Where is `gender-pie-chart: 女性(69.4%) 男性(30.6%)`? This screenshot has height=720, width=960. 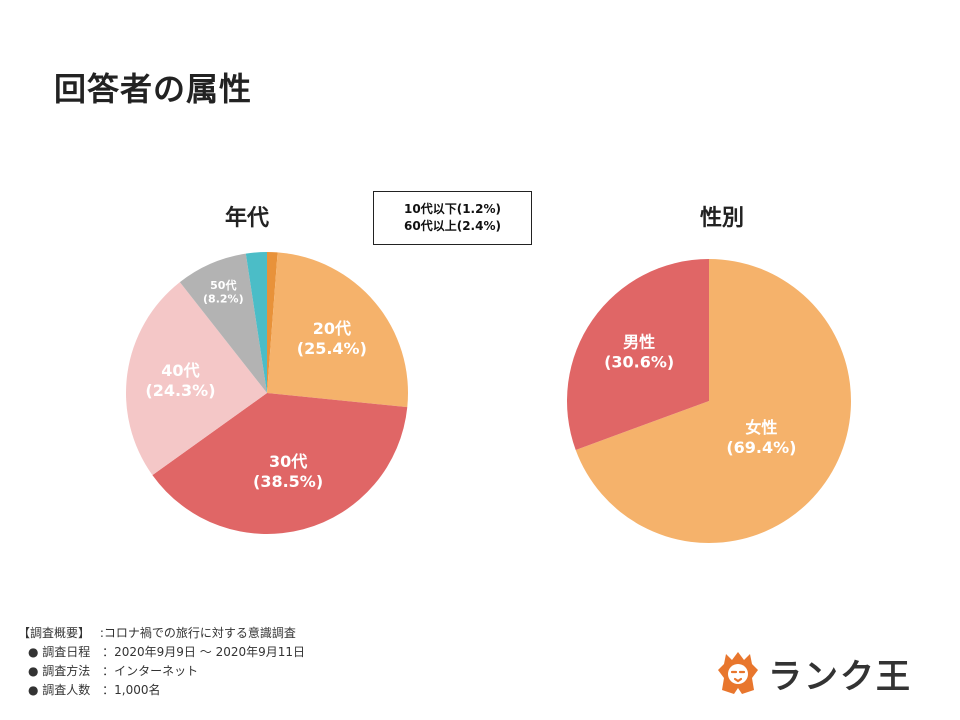 gender-pie-chart: 女性(69.4%) 男性(30.6%) is located at coordinates (709, 400).